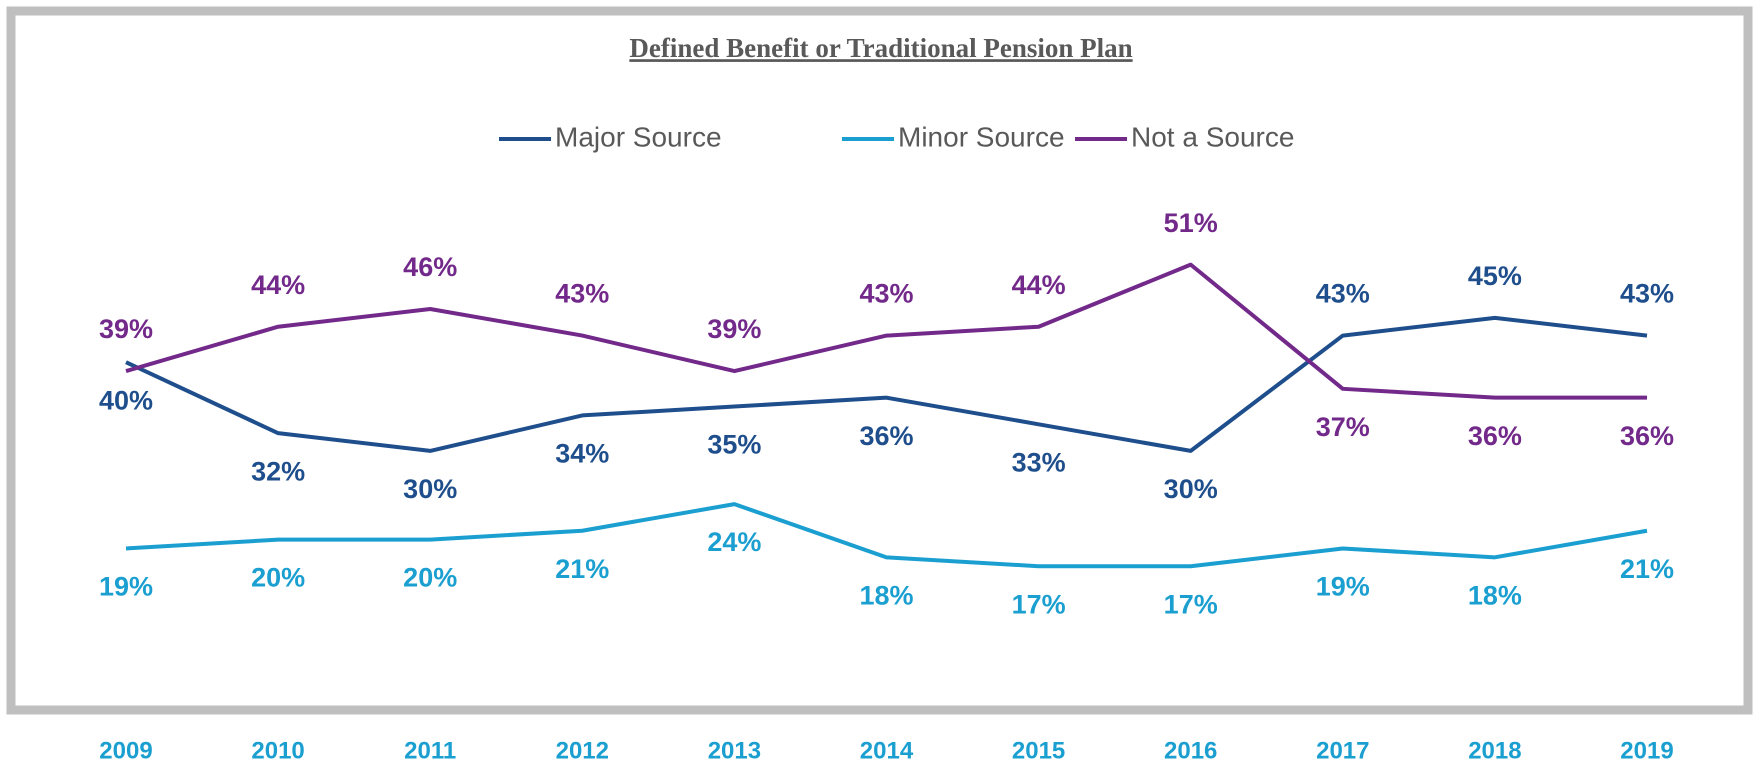 This screenshot has width=1759, height=766. I want to click on x-tick-label: 2014, so click(887, 750).